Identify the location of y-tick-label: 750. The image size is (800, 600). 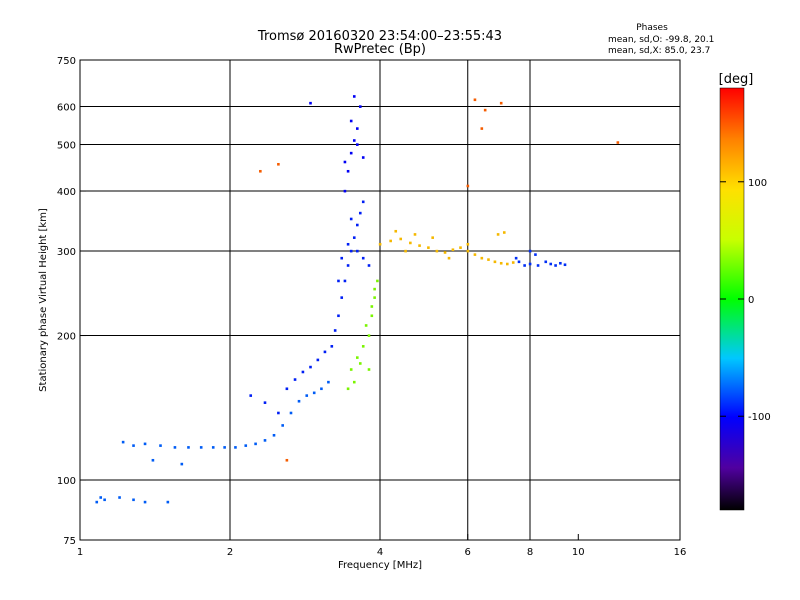
(66, 61).